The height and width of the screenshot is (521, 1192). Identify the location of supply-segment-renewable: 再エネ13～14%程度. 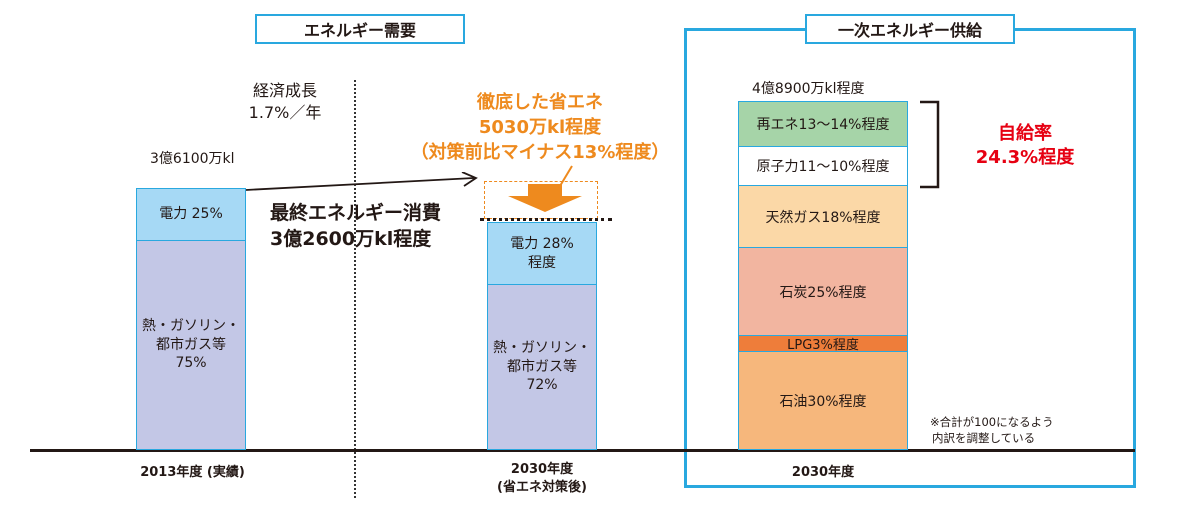
(823, 124).